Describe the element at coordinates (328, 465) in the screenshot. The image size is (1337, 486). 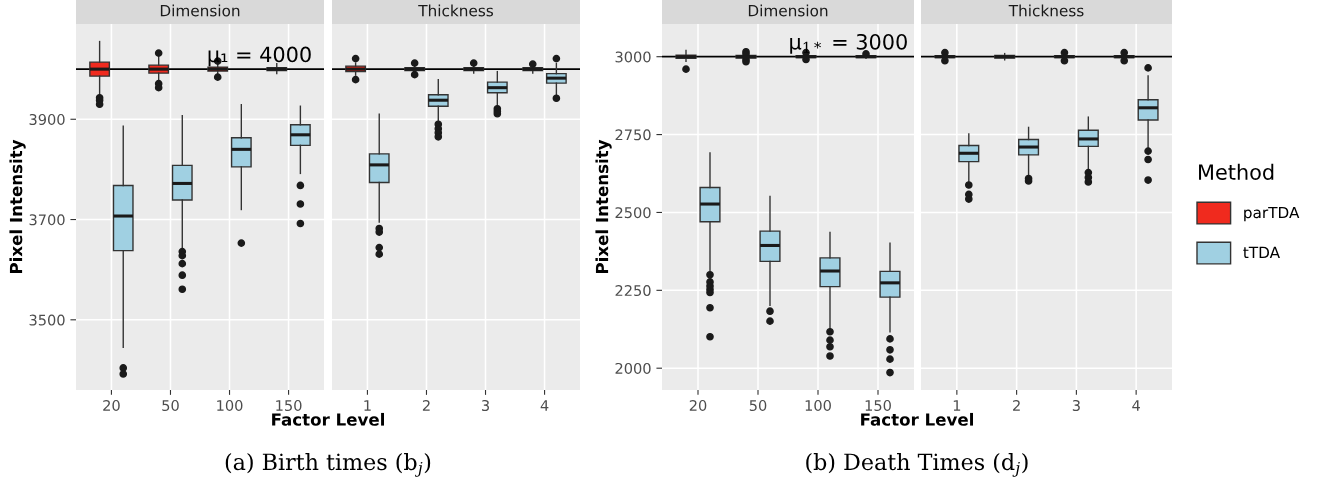
I see `text: (a) Birth times (b$_{j}$)` at that location.